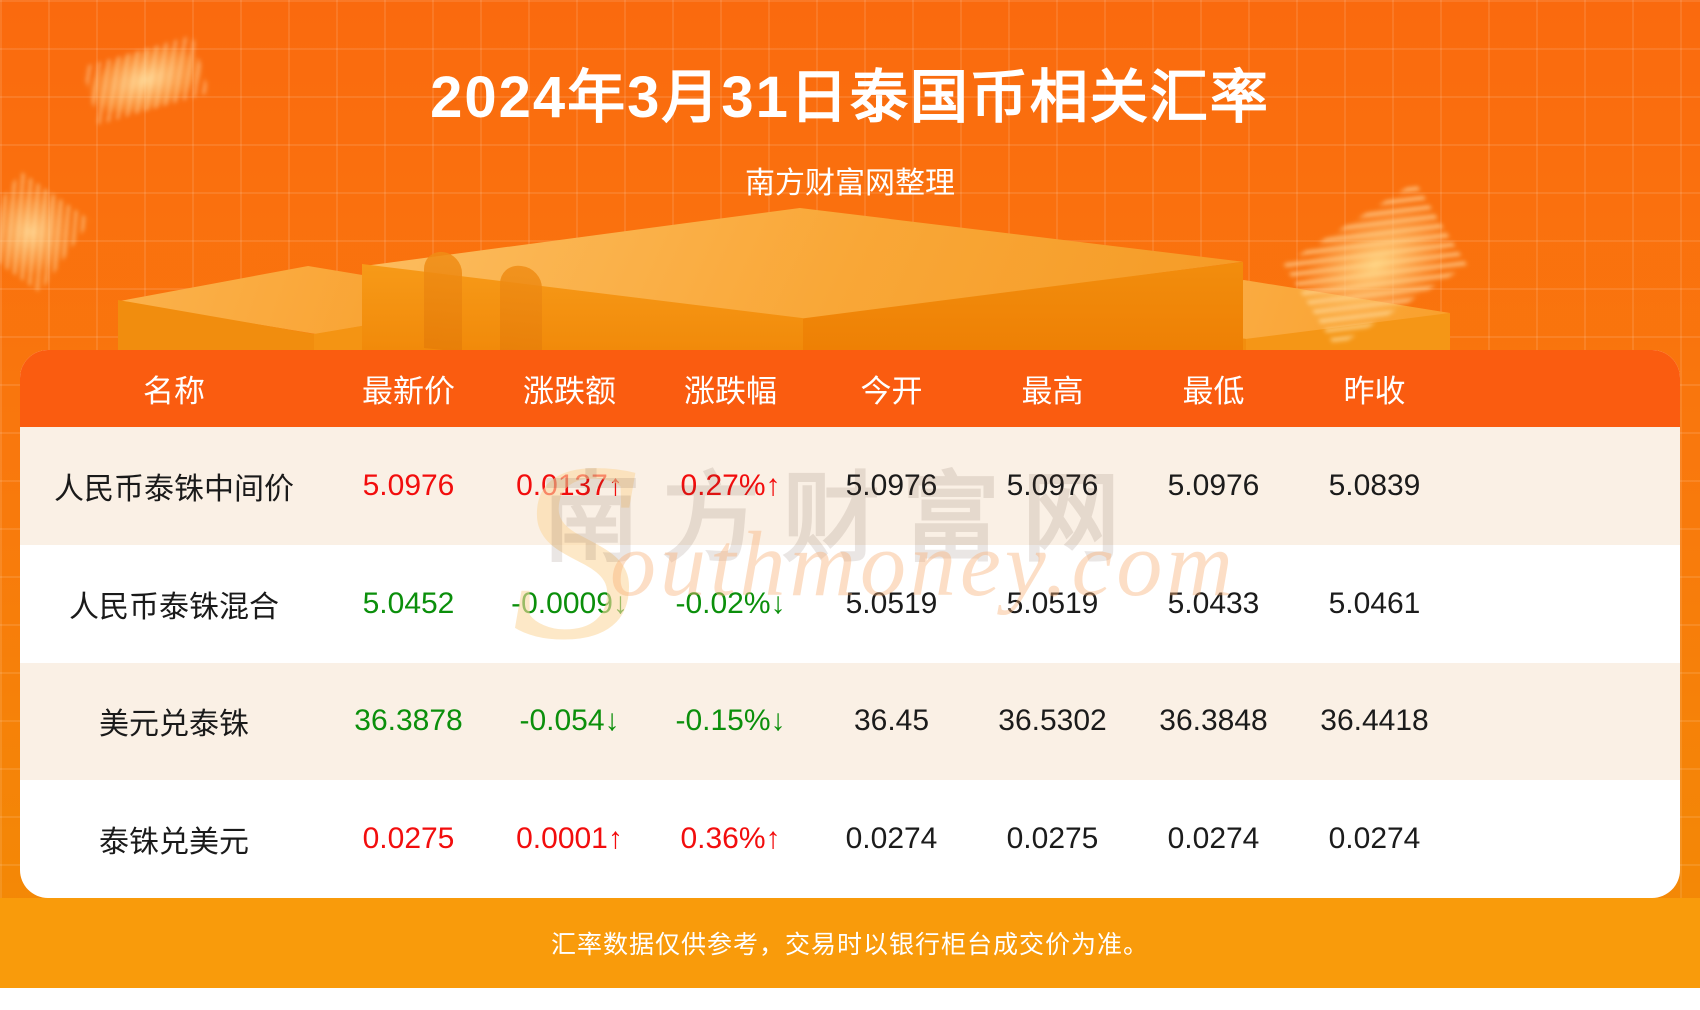  What do you see at coordinates (850, 183) in the screenshot?
I see `page-subtitle: 南方财富网整理` at bounding box center [850, 183].